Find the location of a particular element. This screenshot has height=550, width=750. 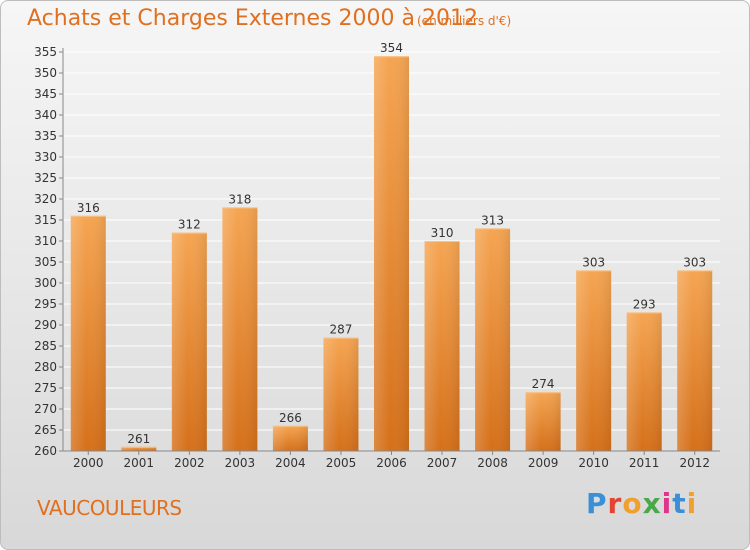

y-tick-label: 340 is located at coordinates (45, 115).